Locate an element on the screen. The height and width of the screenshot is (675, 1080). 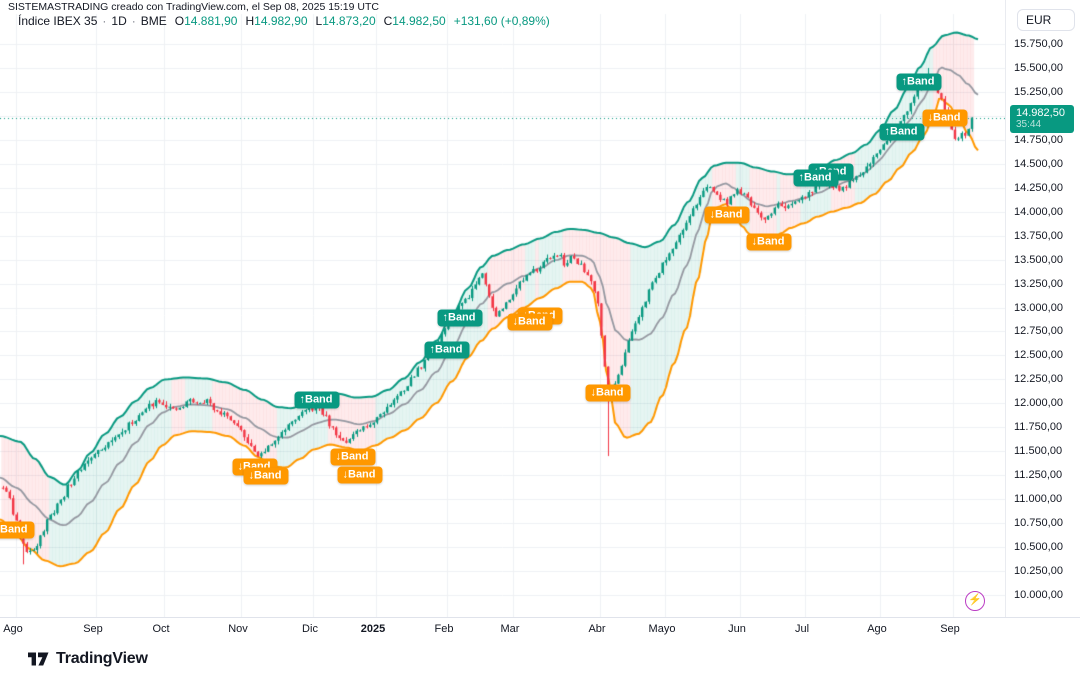
price-tick-label: 10.500,00 is located at coordinates (1038, 547).